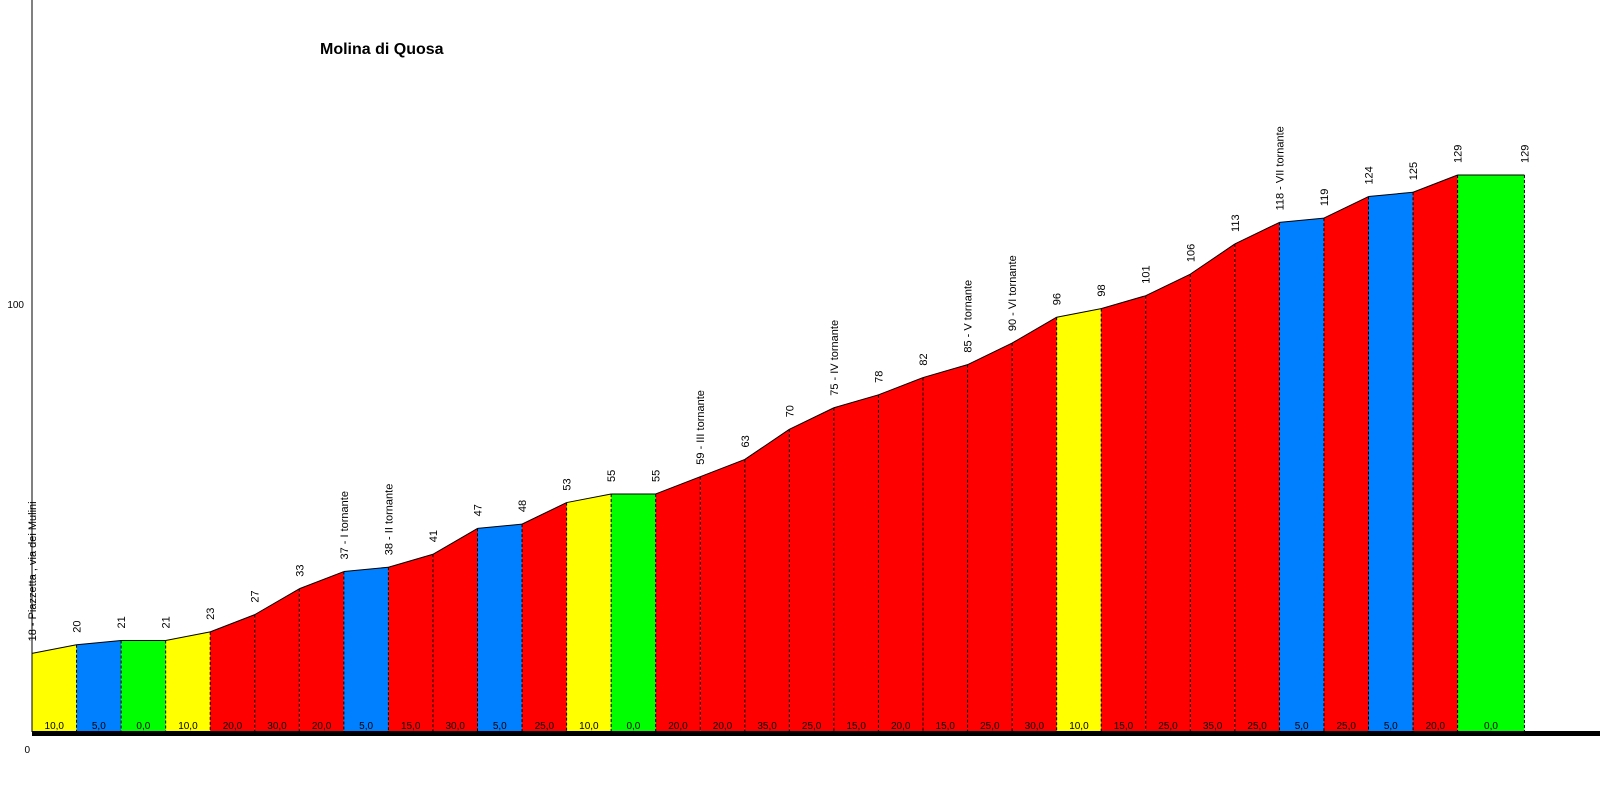 The image size is (1600, 800). Describe the element at coordinates (1370, 175) in the screenshot. I see `altitude-label: 124` at that location.